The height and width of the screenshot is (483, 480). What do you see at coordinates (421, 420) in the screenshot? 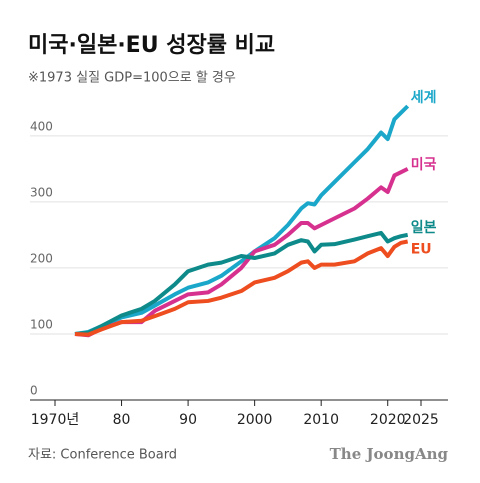
I see `x-tick-label: 2025` at bounding box center [421, 420].